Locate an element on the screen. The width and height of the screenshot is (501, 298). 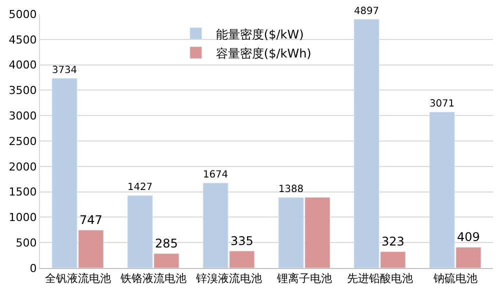
y-tick-label: 5000 is located at coordinates (22, 14).